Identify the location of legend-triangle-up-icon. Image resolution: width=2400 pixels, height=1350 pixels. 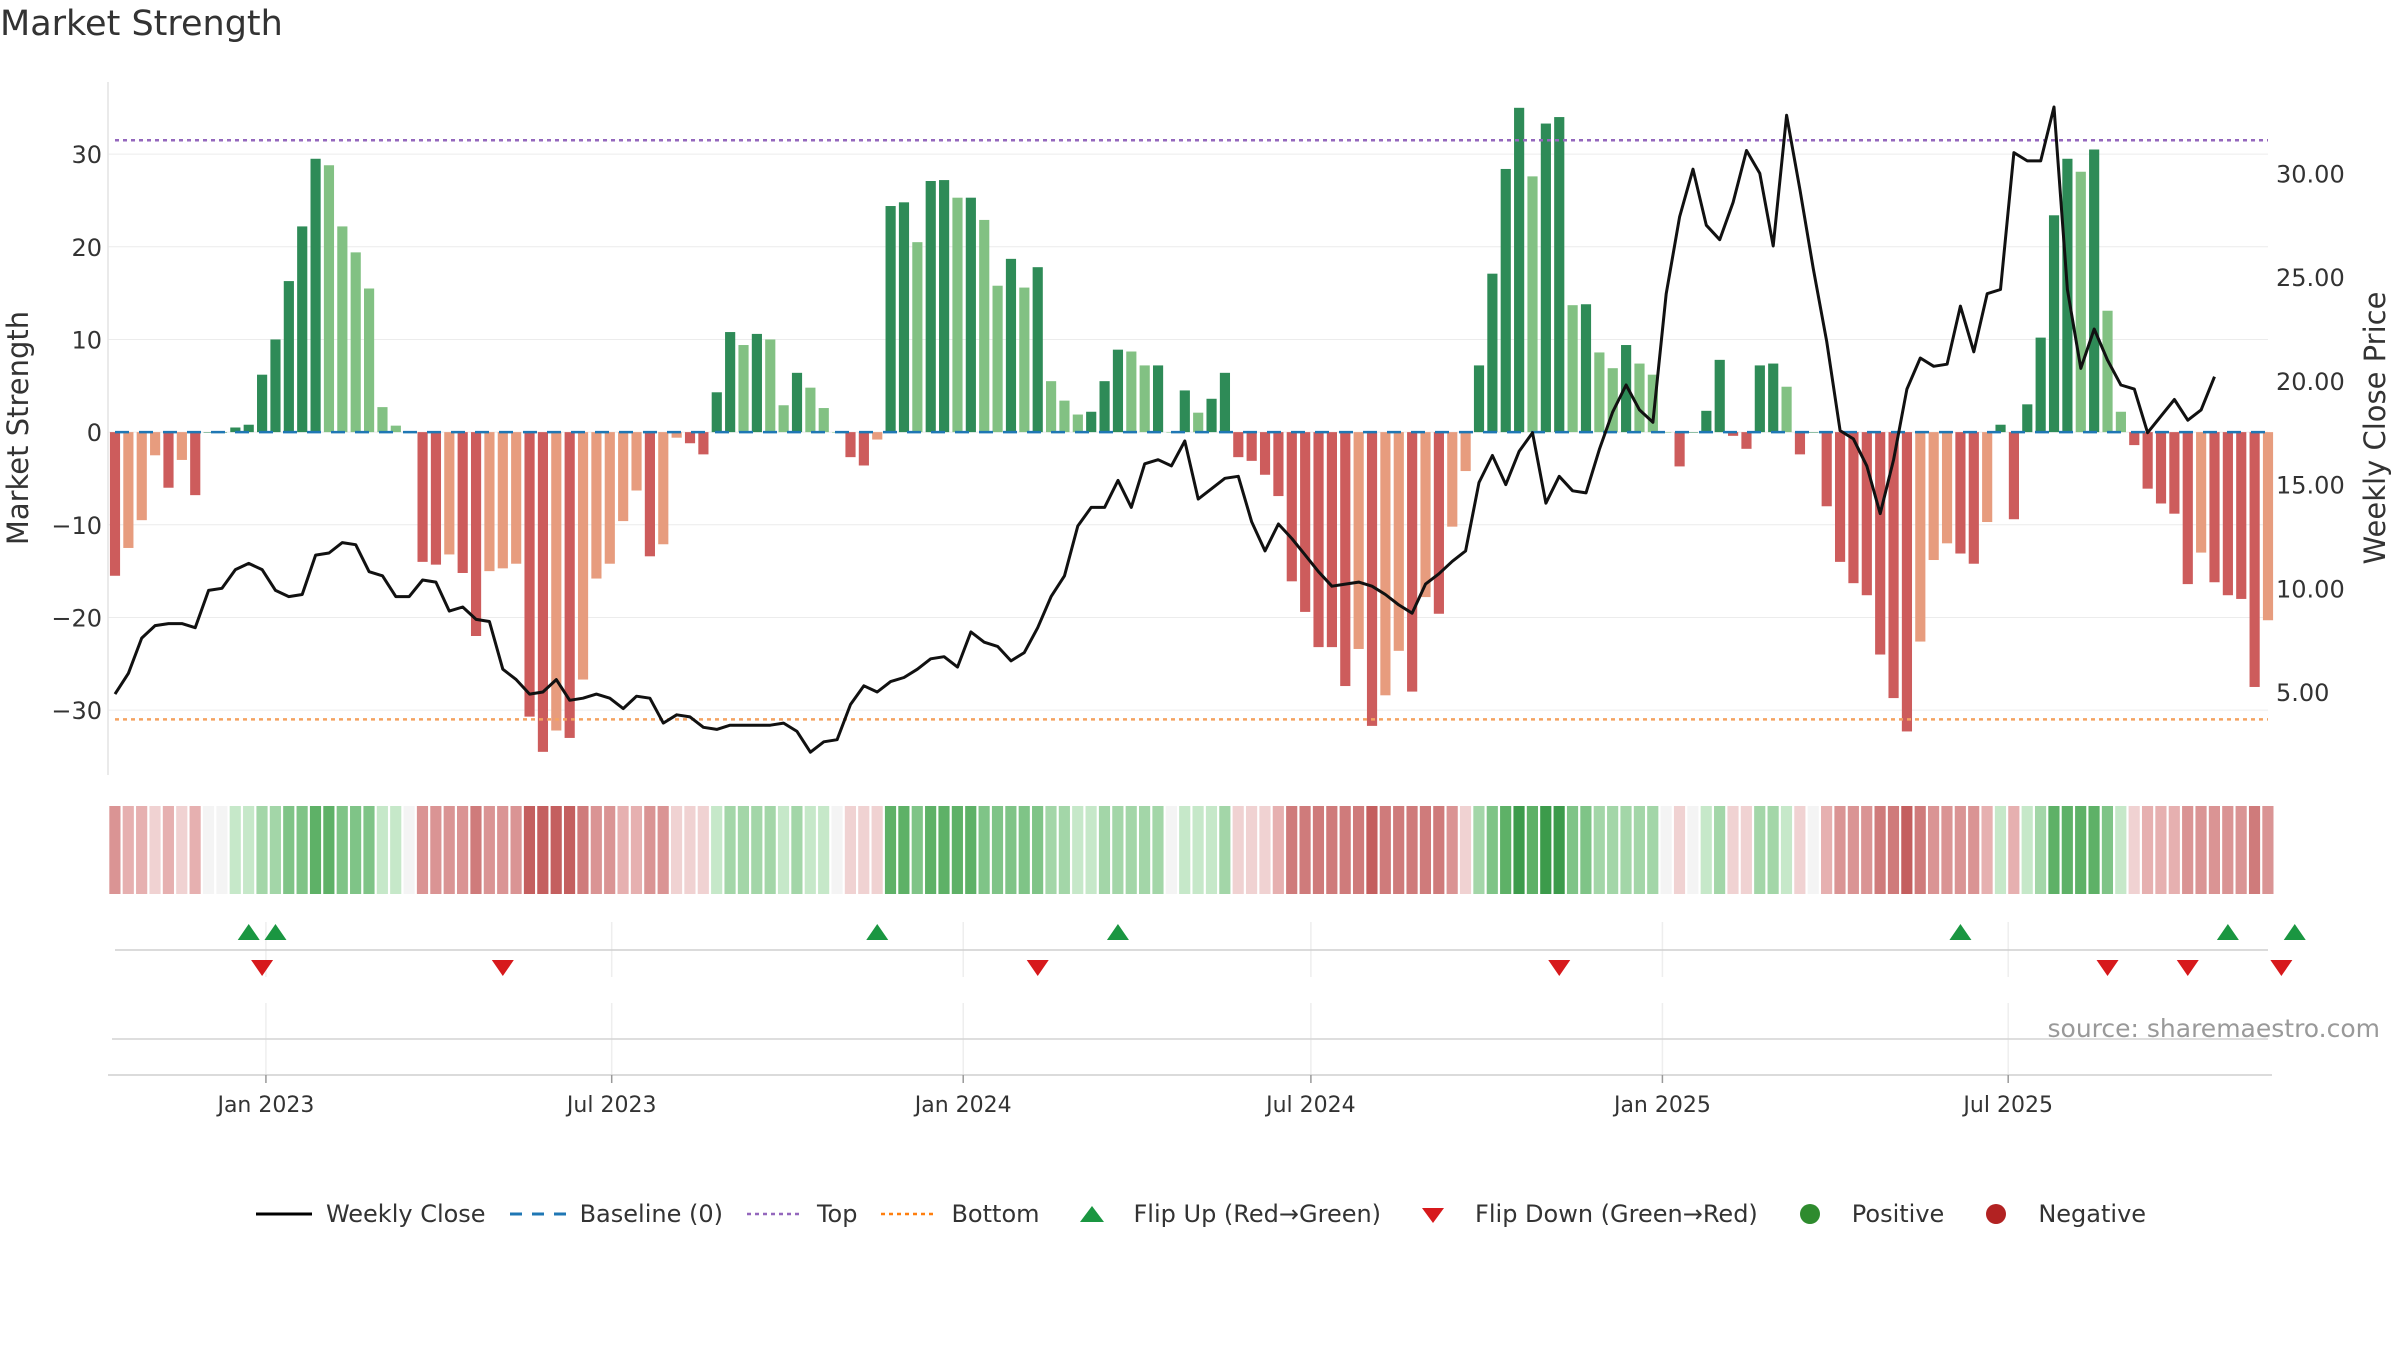
(1091, 1214).